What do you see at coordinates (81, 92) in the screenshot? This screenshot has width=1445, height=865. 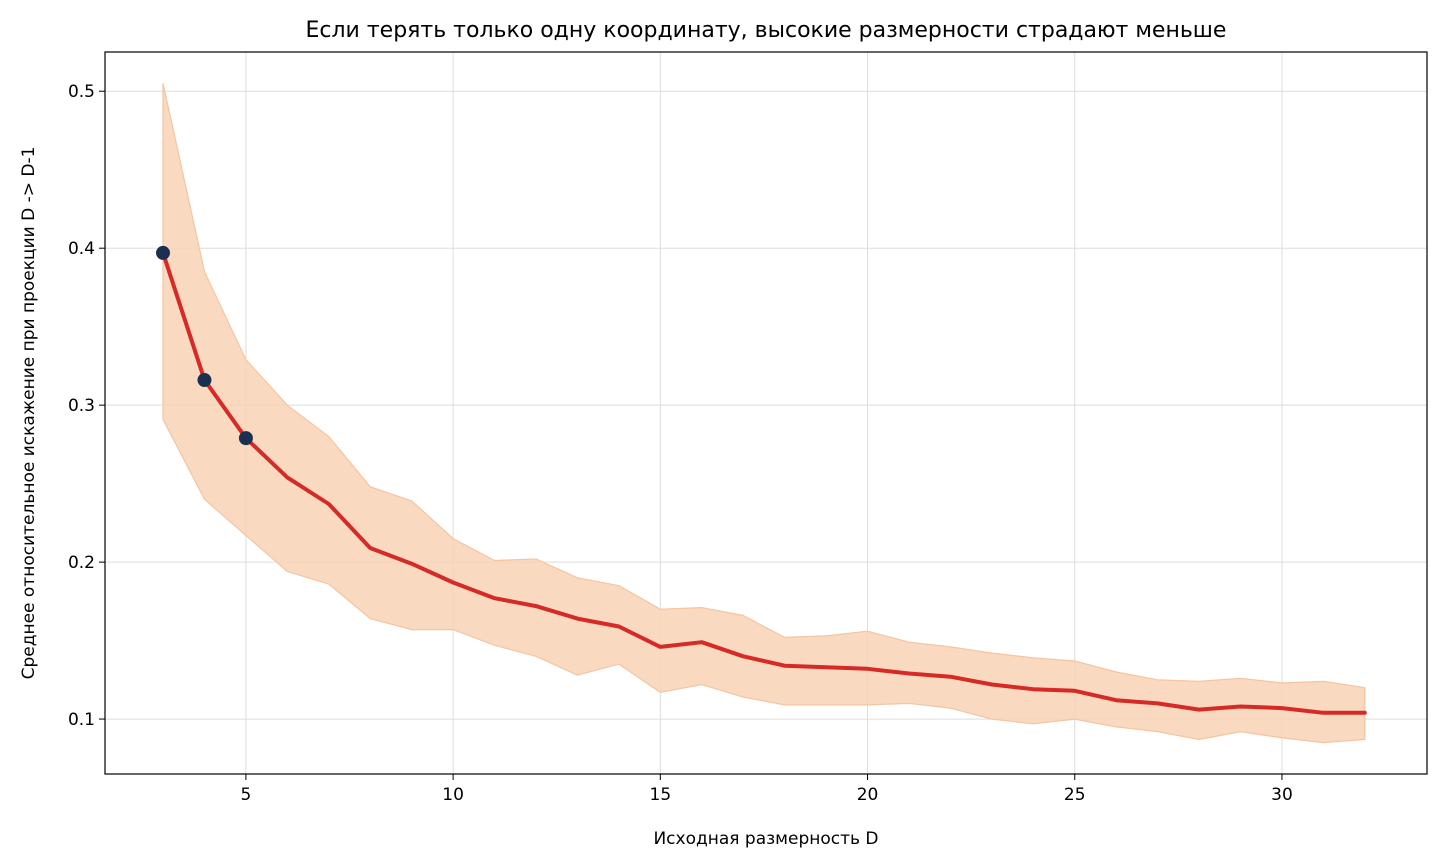 I see `y-tick-label: 0.5` at bounding box center [81, 92].